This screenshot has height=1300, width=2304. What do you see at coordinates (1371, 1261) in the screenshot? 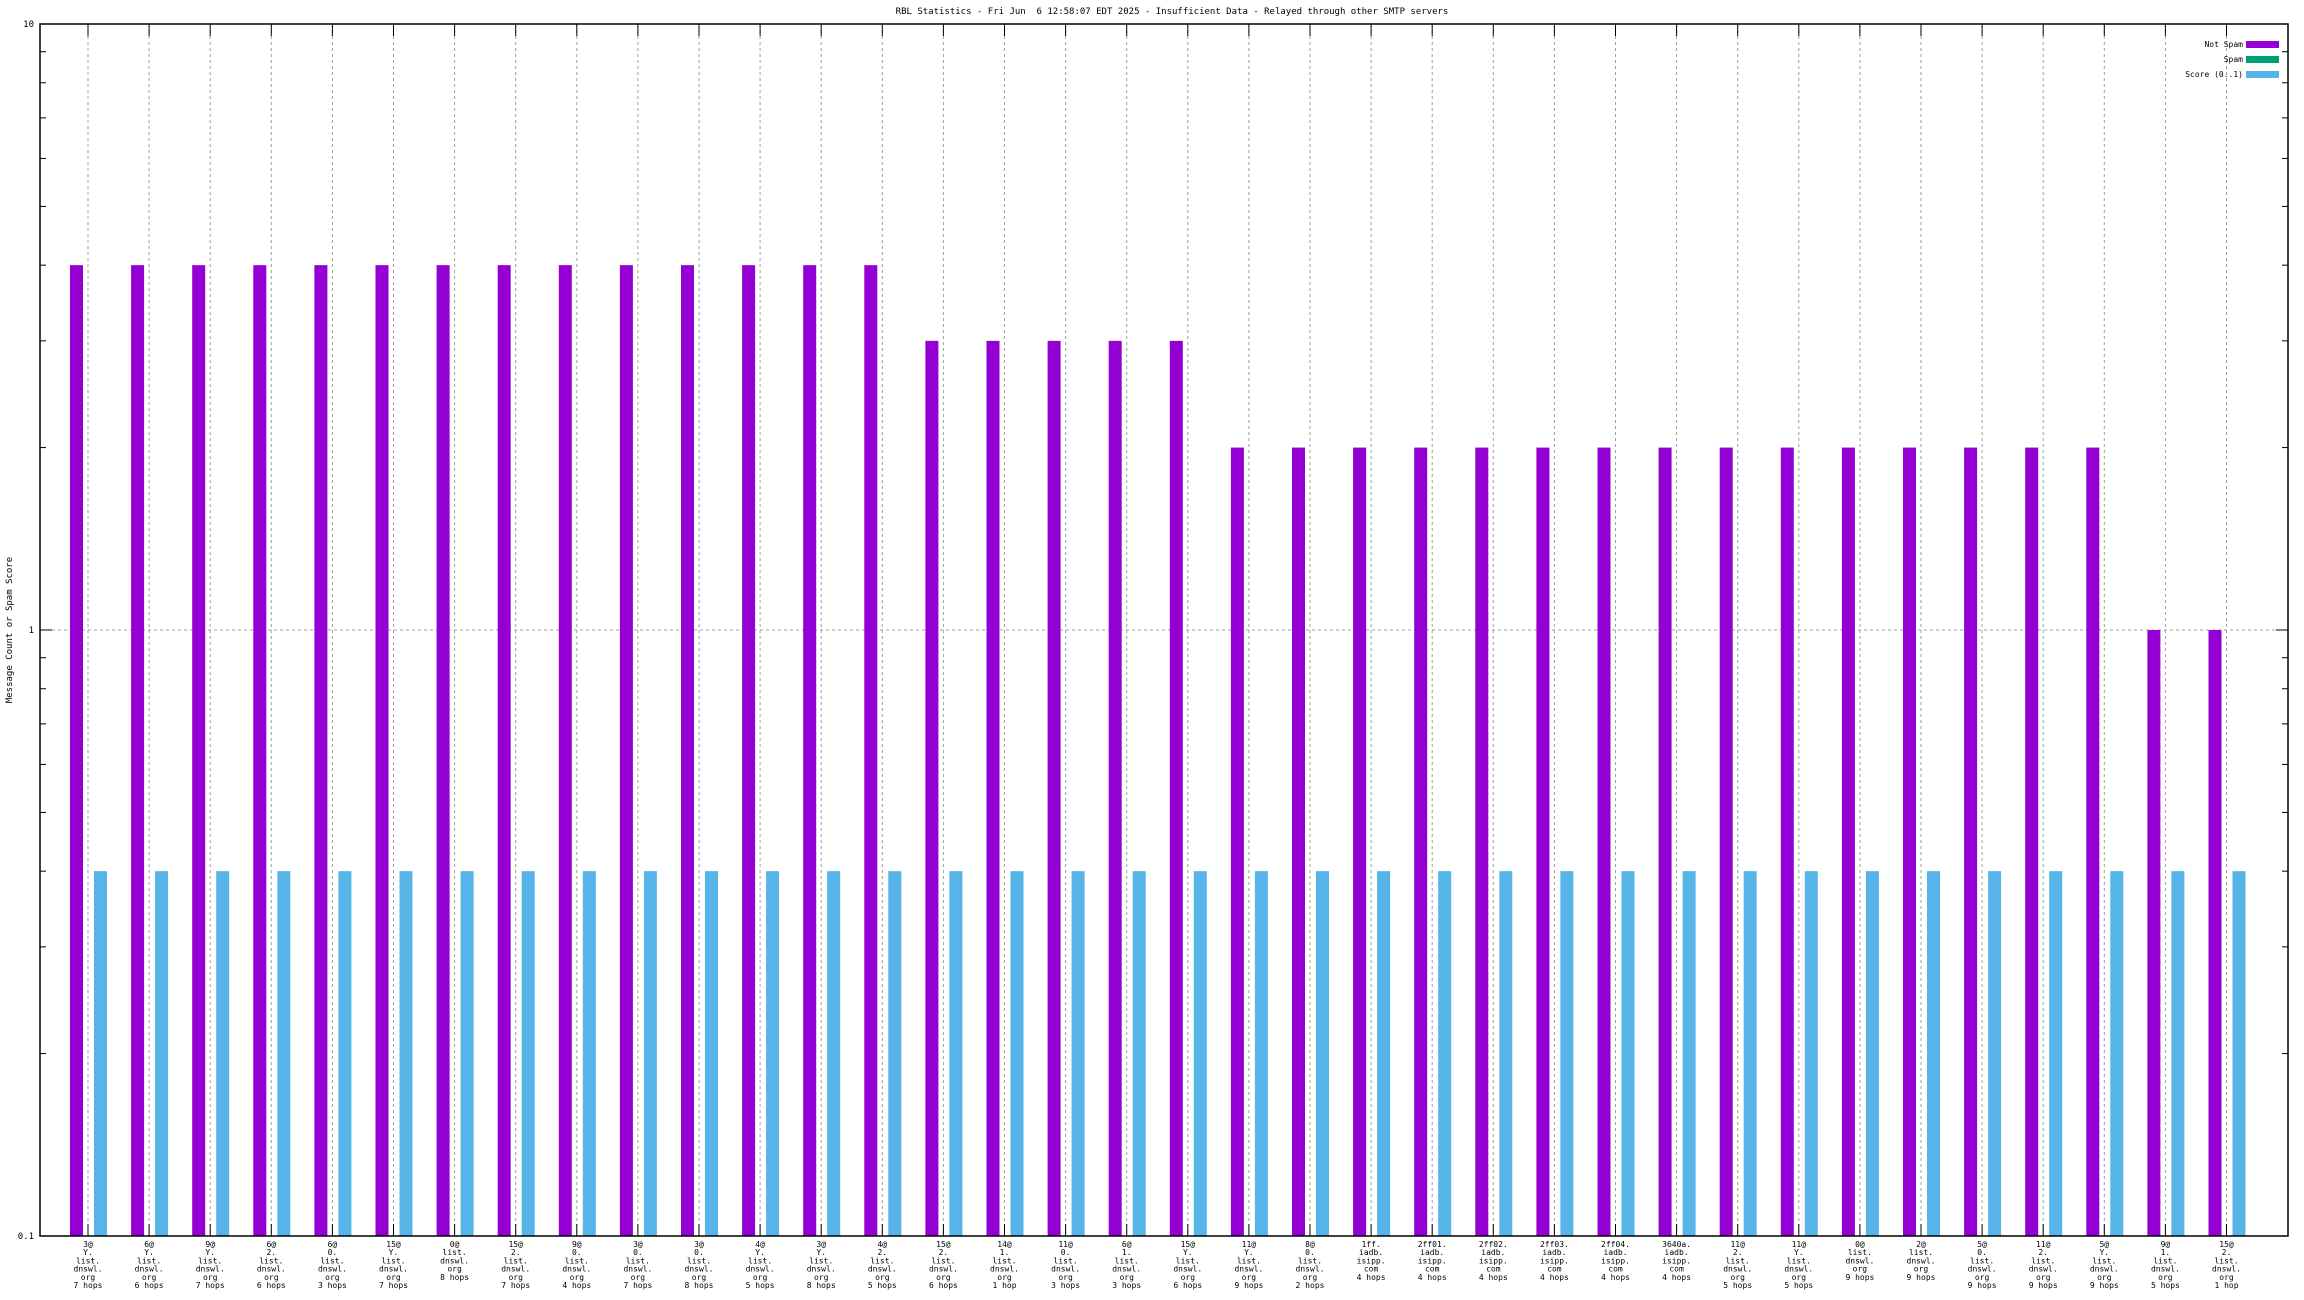
I see `x-tick-label: 1ff. iadb. isipp. com 4 hops` at bounding box center [1371, 1261].